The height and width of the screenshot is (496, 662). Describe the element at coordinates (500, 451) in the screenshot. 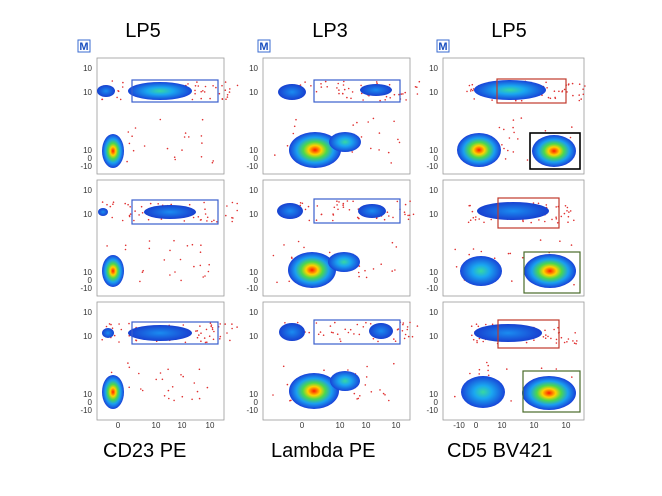

I see `x-axis-label-3: CD5 BV421` at that location.